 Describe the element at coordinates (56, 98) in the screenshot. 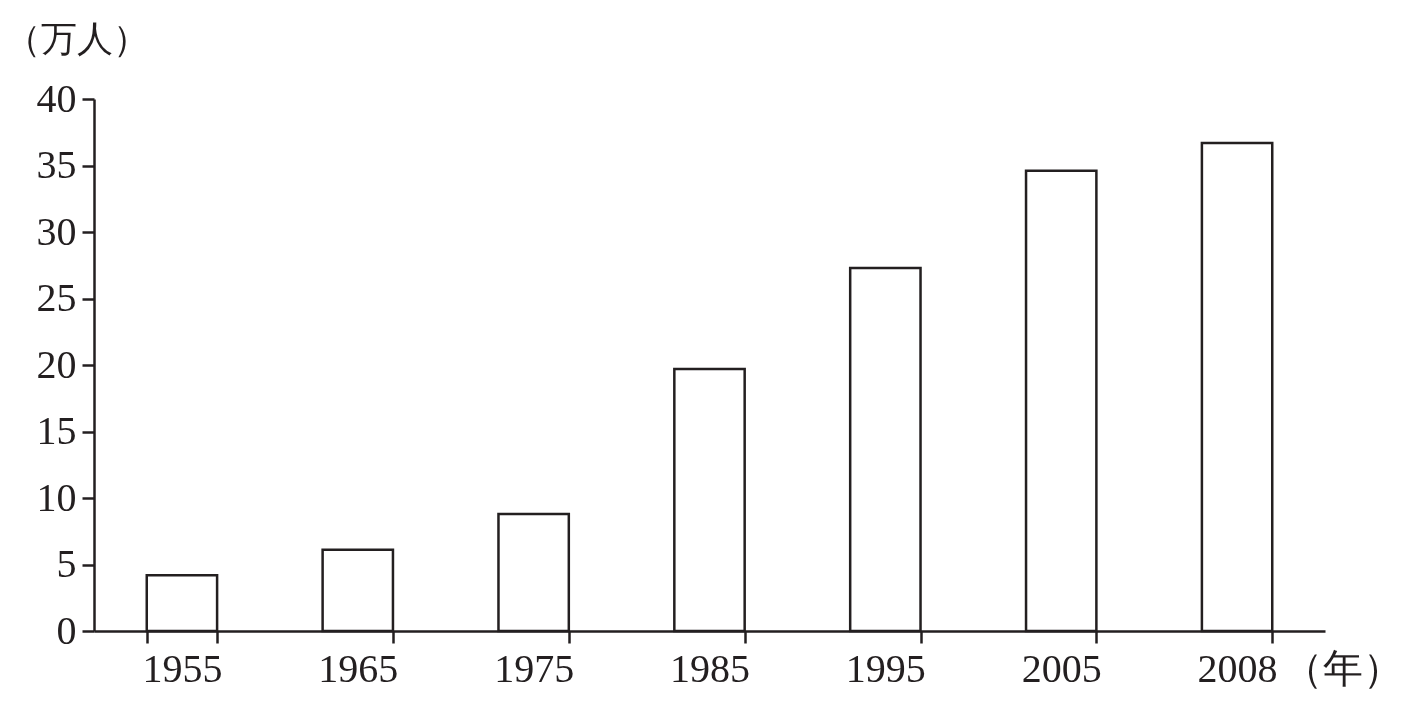

I see `y-tick-label: 40` at that location.